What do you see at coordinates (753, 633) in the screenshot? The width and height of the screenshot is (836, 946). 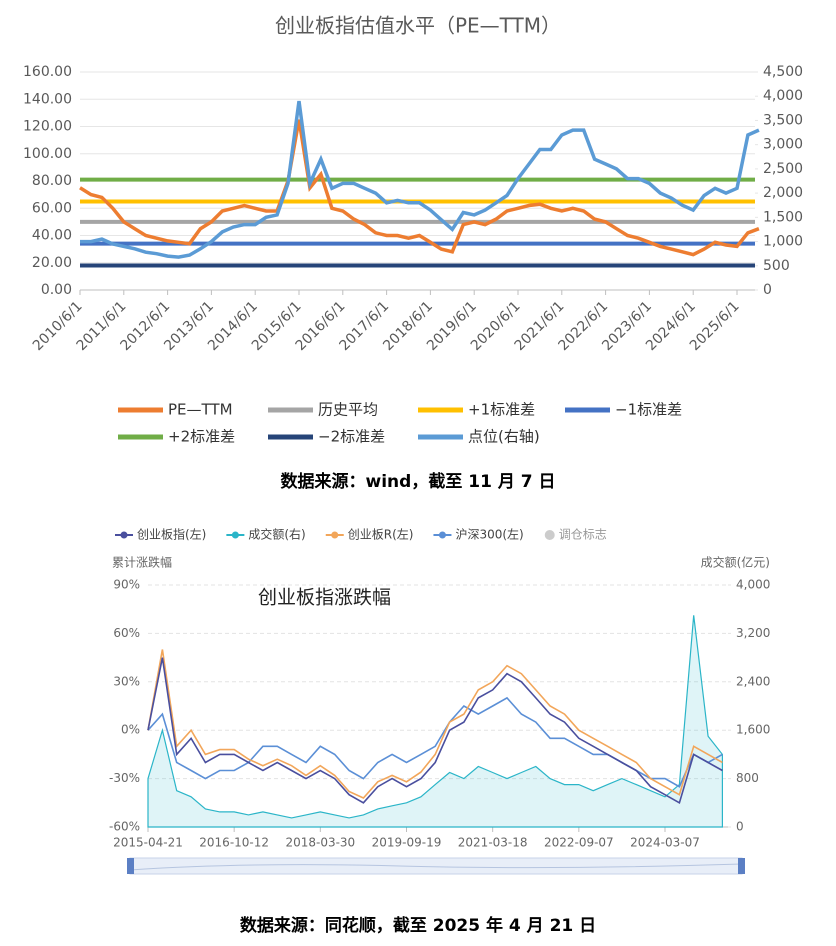 I see `y2-tick-label: 3,200` at bounding box center [753, 633].